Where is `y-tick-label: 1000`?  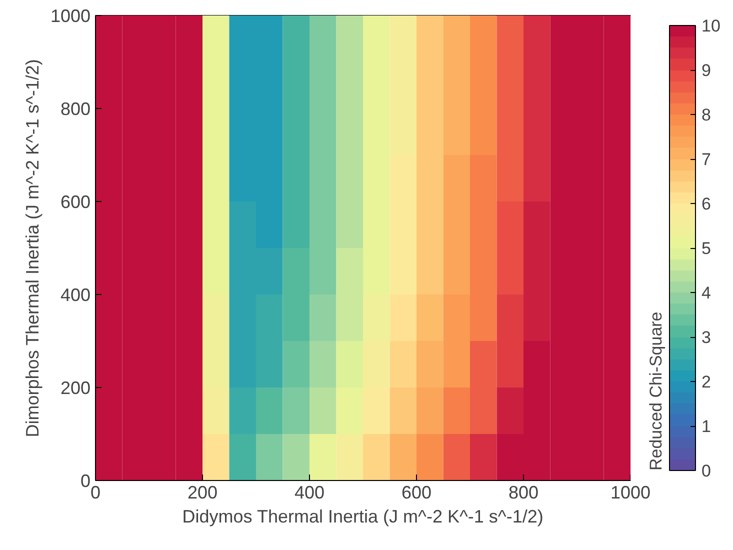
y-tick-label: 1000 is located at coordinates (70, 16).